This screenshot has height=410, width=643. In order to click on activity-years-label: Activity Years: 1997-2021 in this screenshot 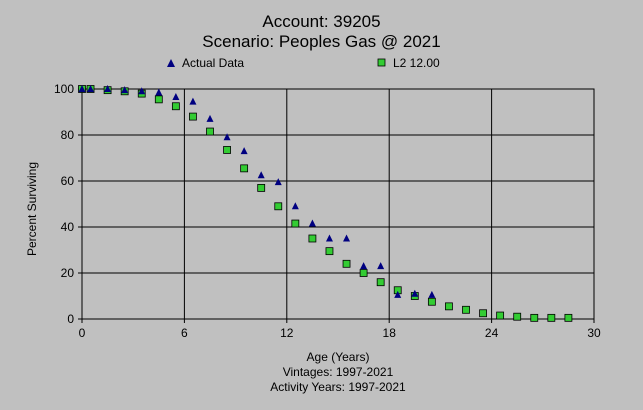, I will do `click(338, 387)`.